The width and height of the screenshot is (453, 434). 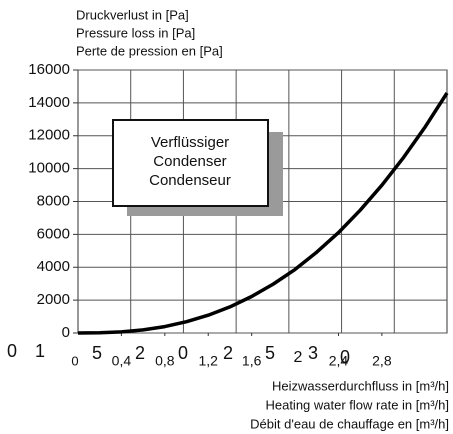 What do you see at coordinates (40, 351) in the screenshot?
I see `x-axis-fragment: 1` at bounding box center [40, 351].